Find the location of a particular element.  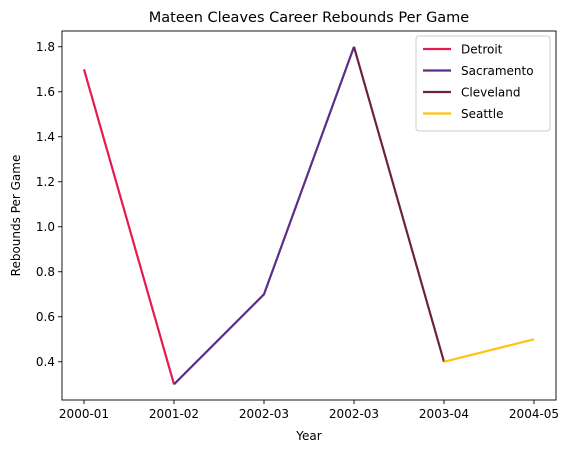

y-tick-label: 0.4 is located at coordinates (45, 362).